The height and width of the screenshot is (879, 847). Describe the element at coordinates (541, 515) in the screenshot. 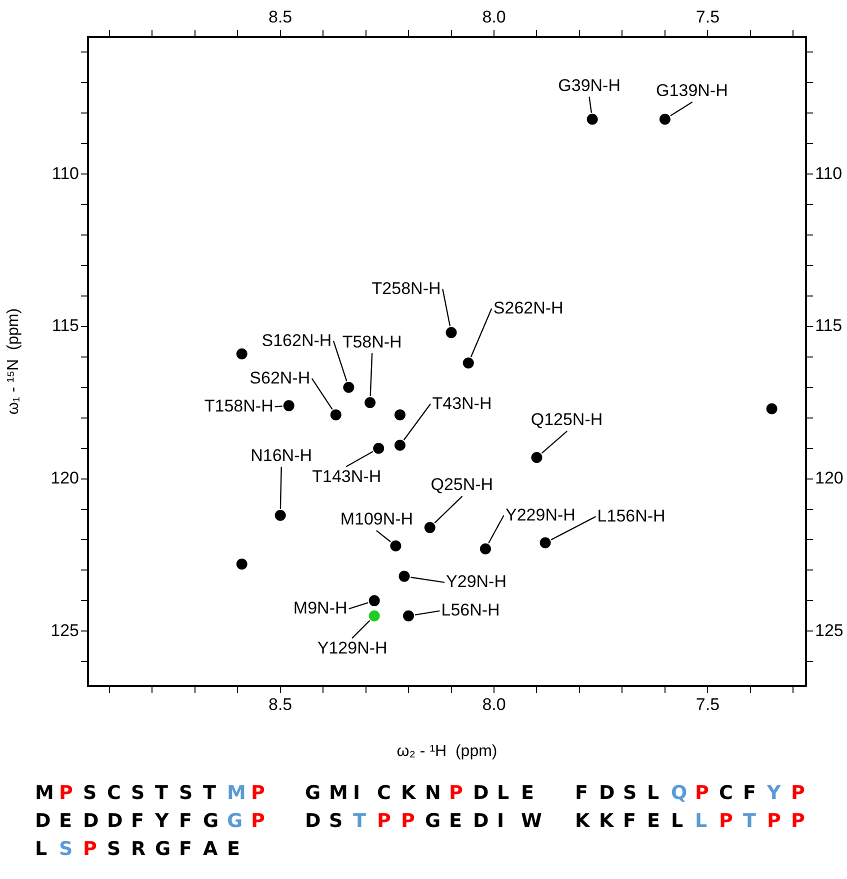

I see `annotation: Y229N-H` at that location.